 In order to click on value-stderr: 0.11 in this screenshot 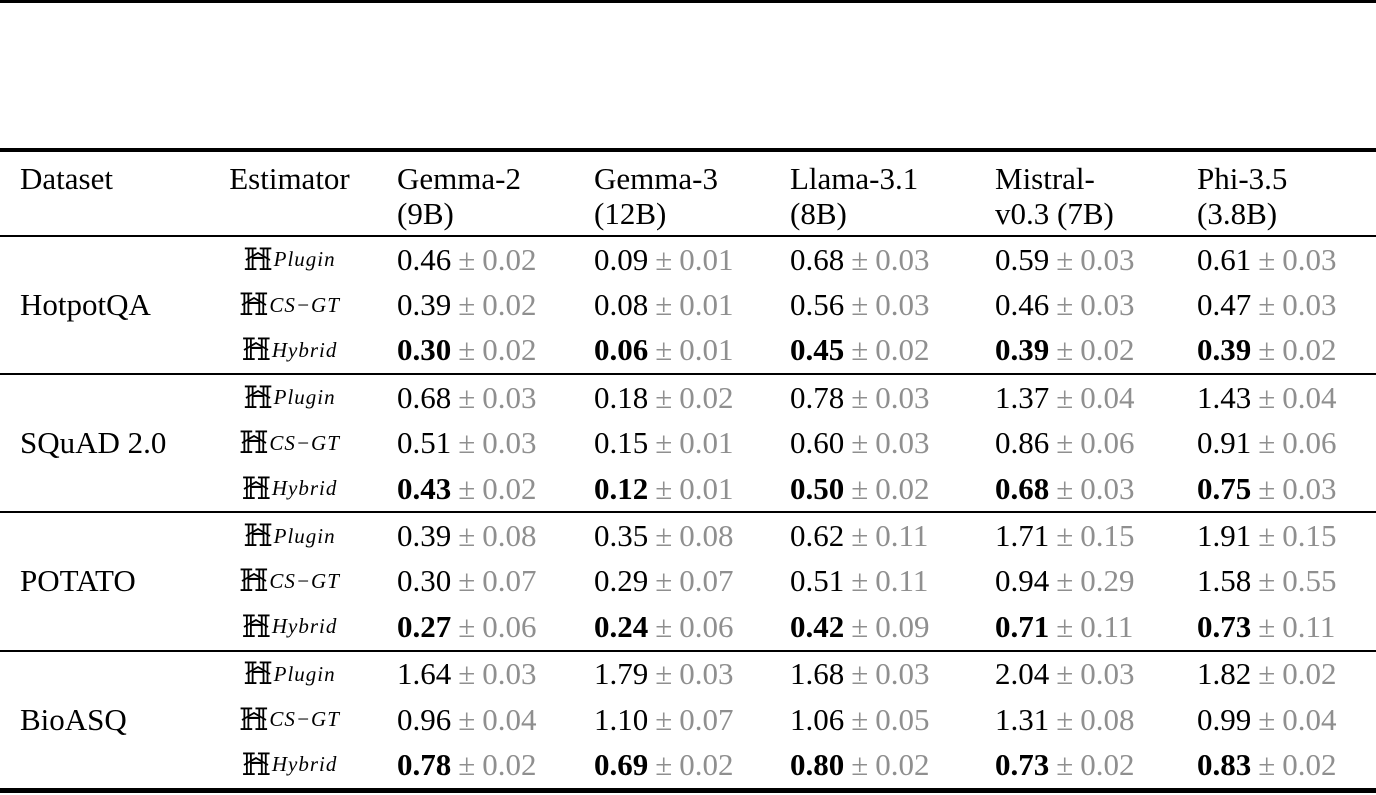, I will do `click(1107, 626)`.